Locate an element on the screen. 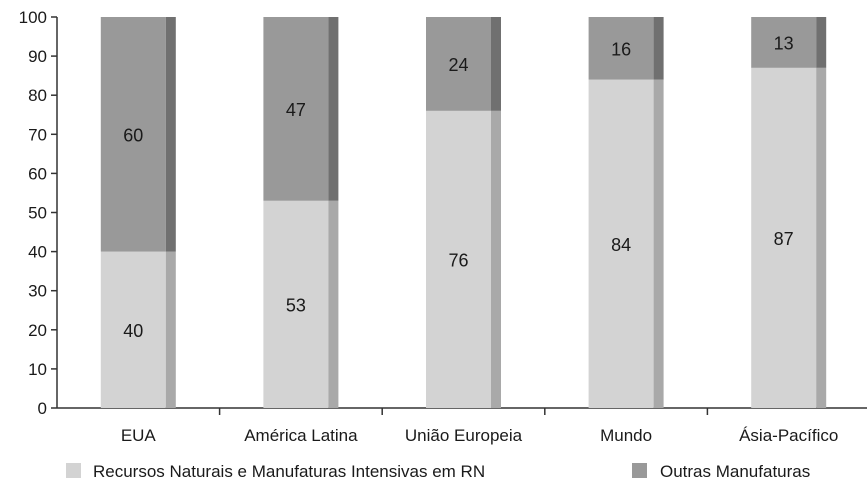  x-category-label: Mundo is located at coordinates (626, 435).